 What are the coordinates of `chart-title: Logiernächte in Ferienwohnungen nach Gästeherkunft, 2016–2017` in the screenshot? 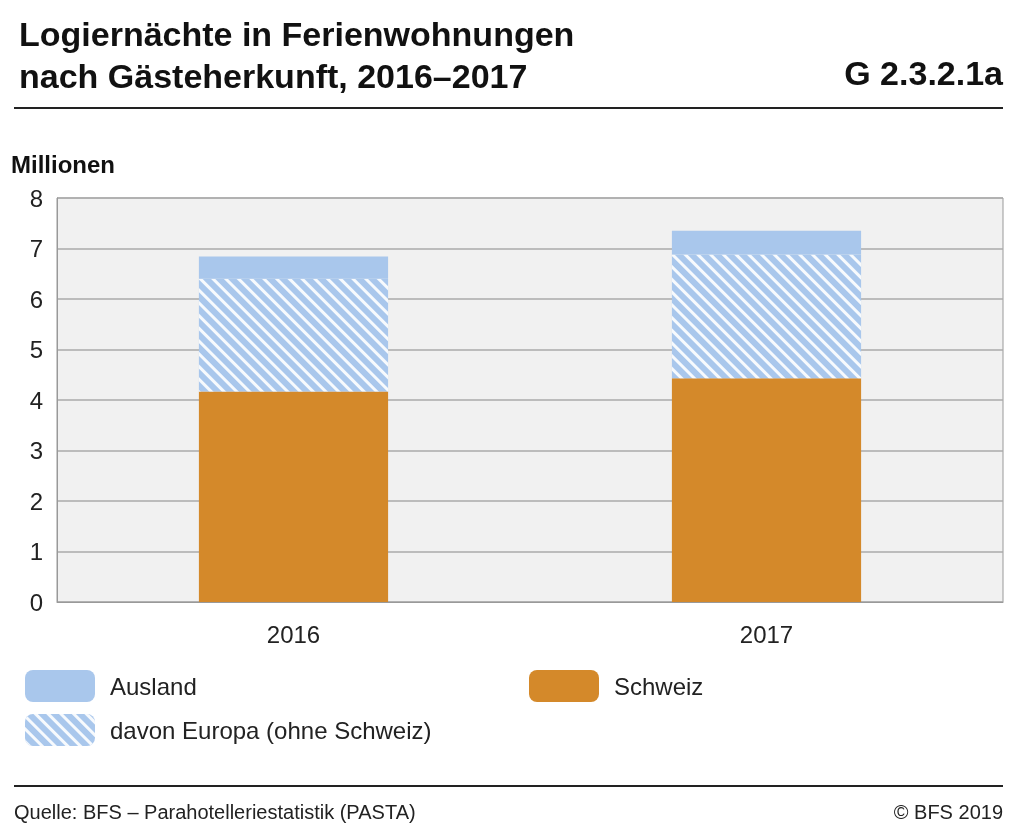 It's located at (301, 55).